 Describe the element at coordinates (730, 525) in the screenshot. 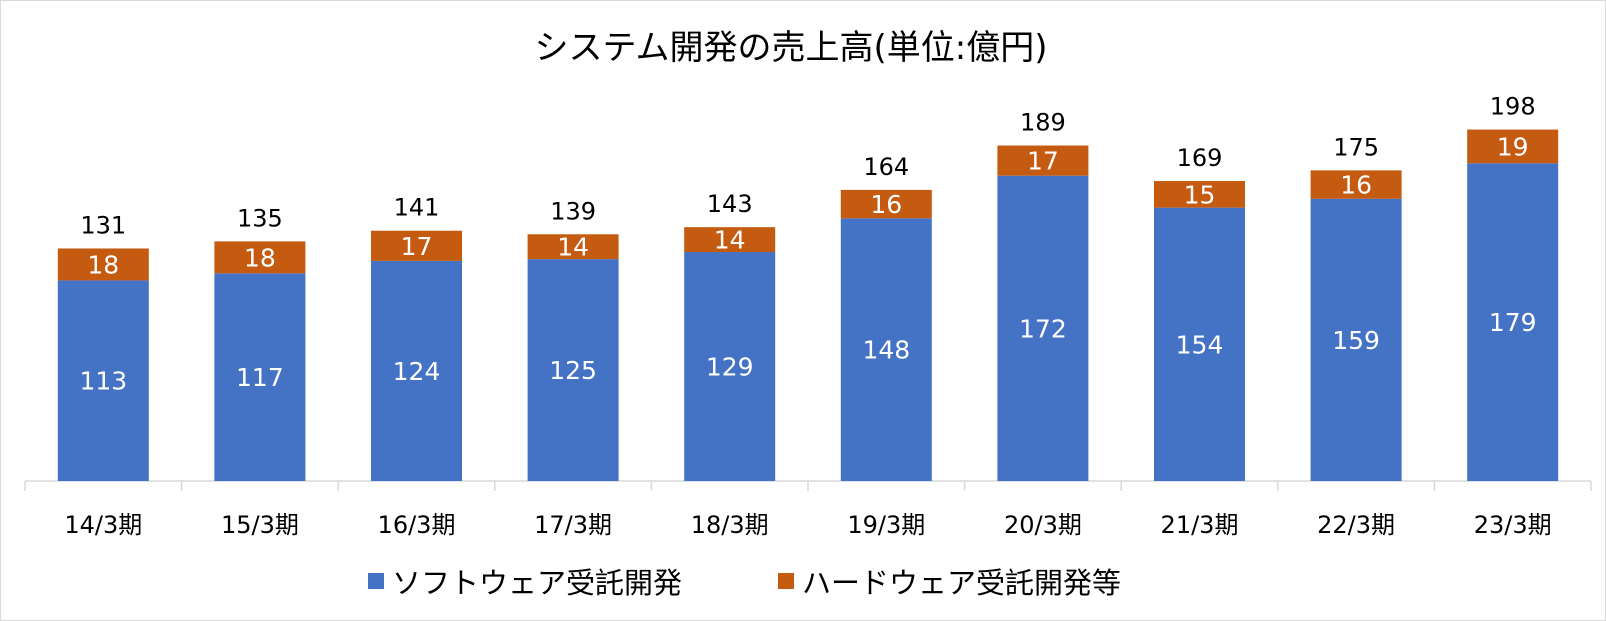

I see `x-tick-label: 18/3期` at that location.